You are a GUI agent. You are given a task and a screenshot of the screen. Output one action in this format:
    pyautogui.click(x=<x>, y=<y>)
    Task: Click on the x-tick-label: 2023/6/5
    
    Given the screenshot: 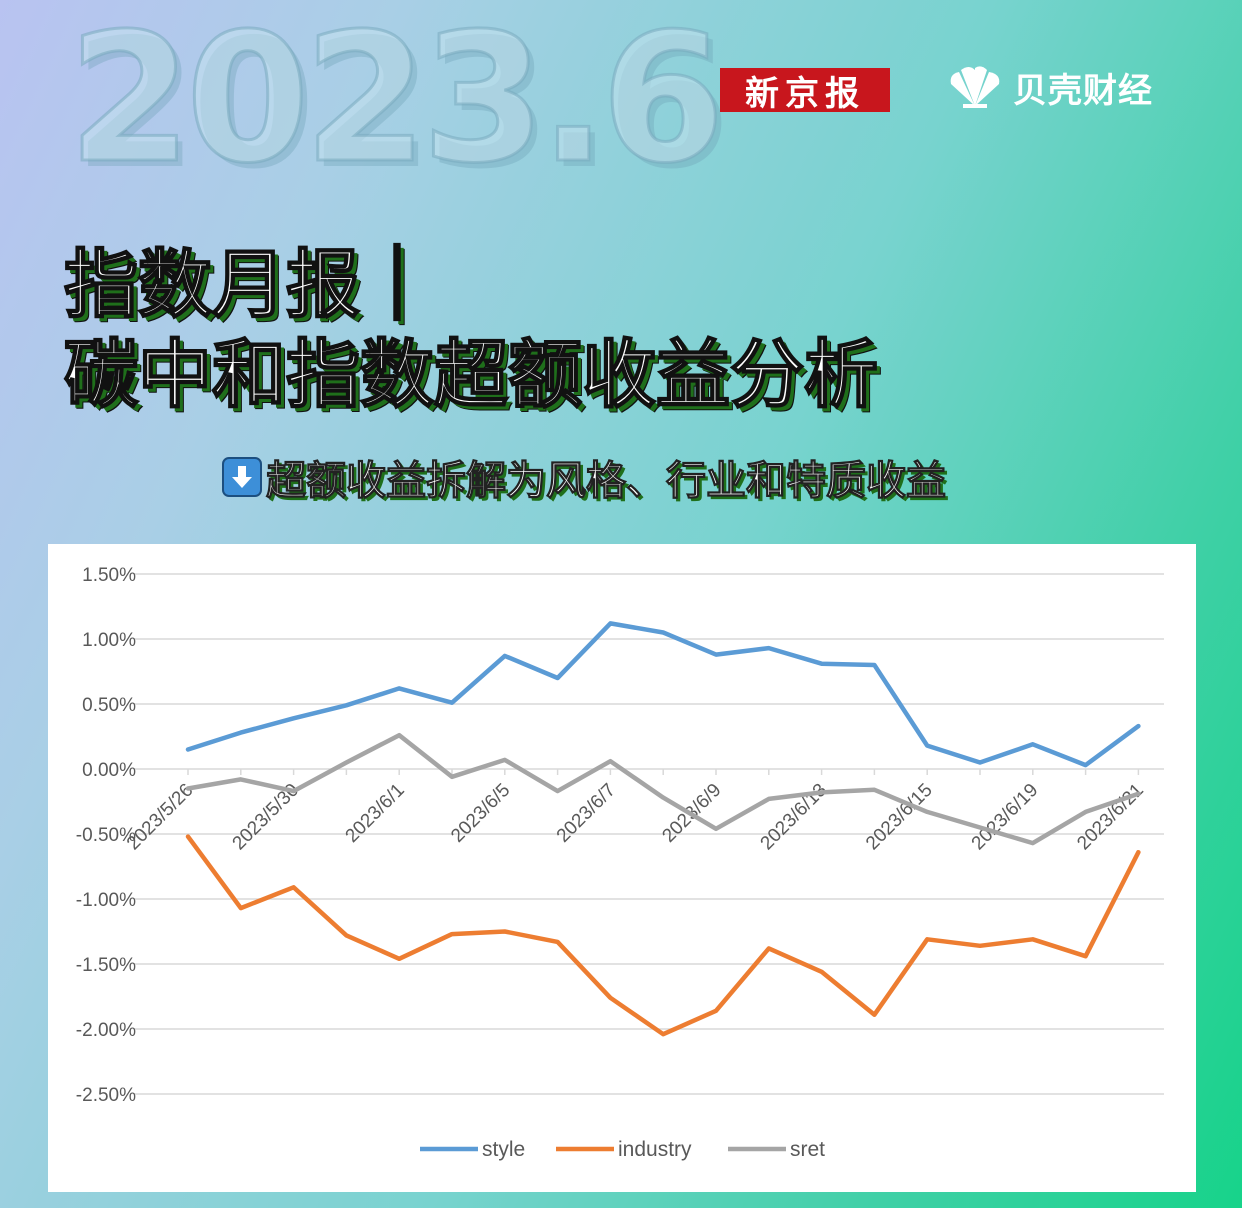 What is the action you would take?
    pyautogui.click(x=480, y=813)
    